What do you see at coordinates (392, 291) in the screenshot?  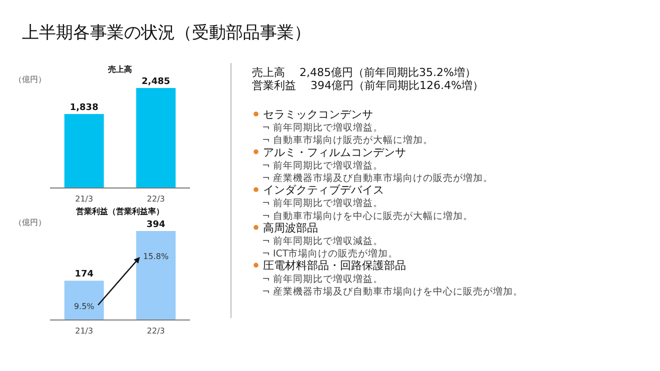 I see `text: ¬ 産業機器市場及び自動車市場向けを中心に販売が増加。` at bounding box center [392, 291].